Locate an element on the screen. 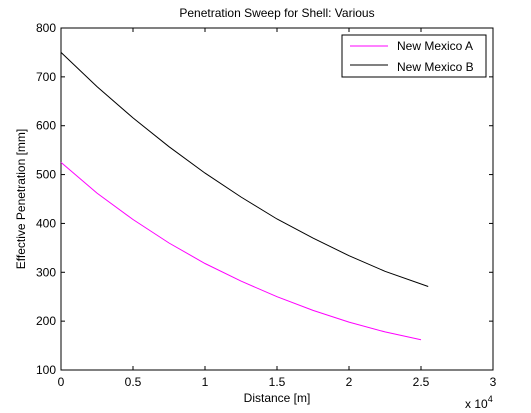 This screenshot has height=413, width=531. x-tick-label: 0.5 is located at coordinates (133, 382).